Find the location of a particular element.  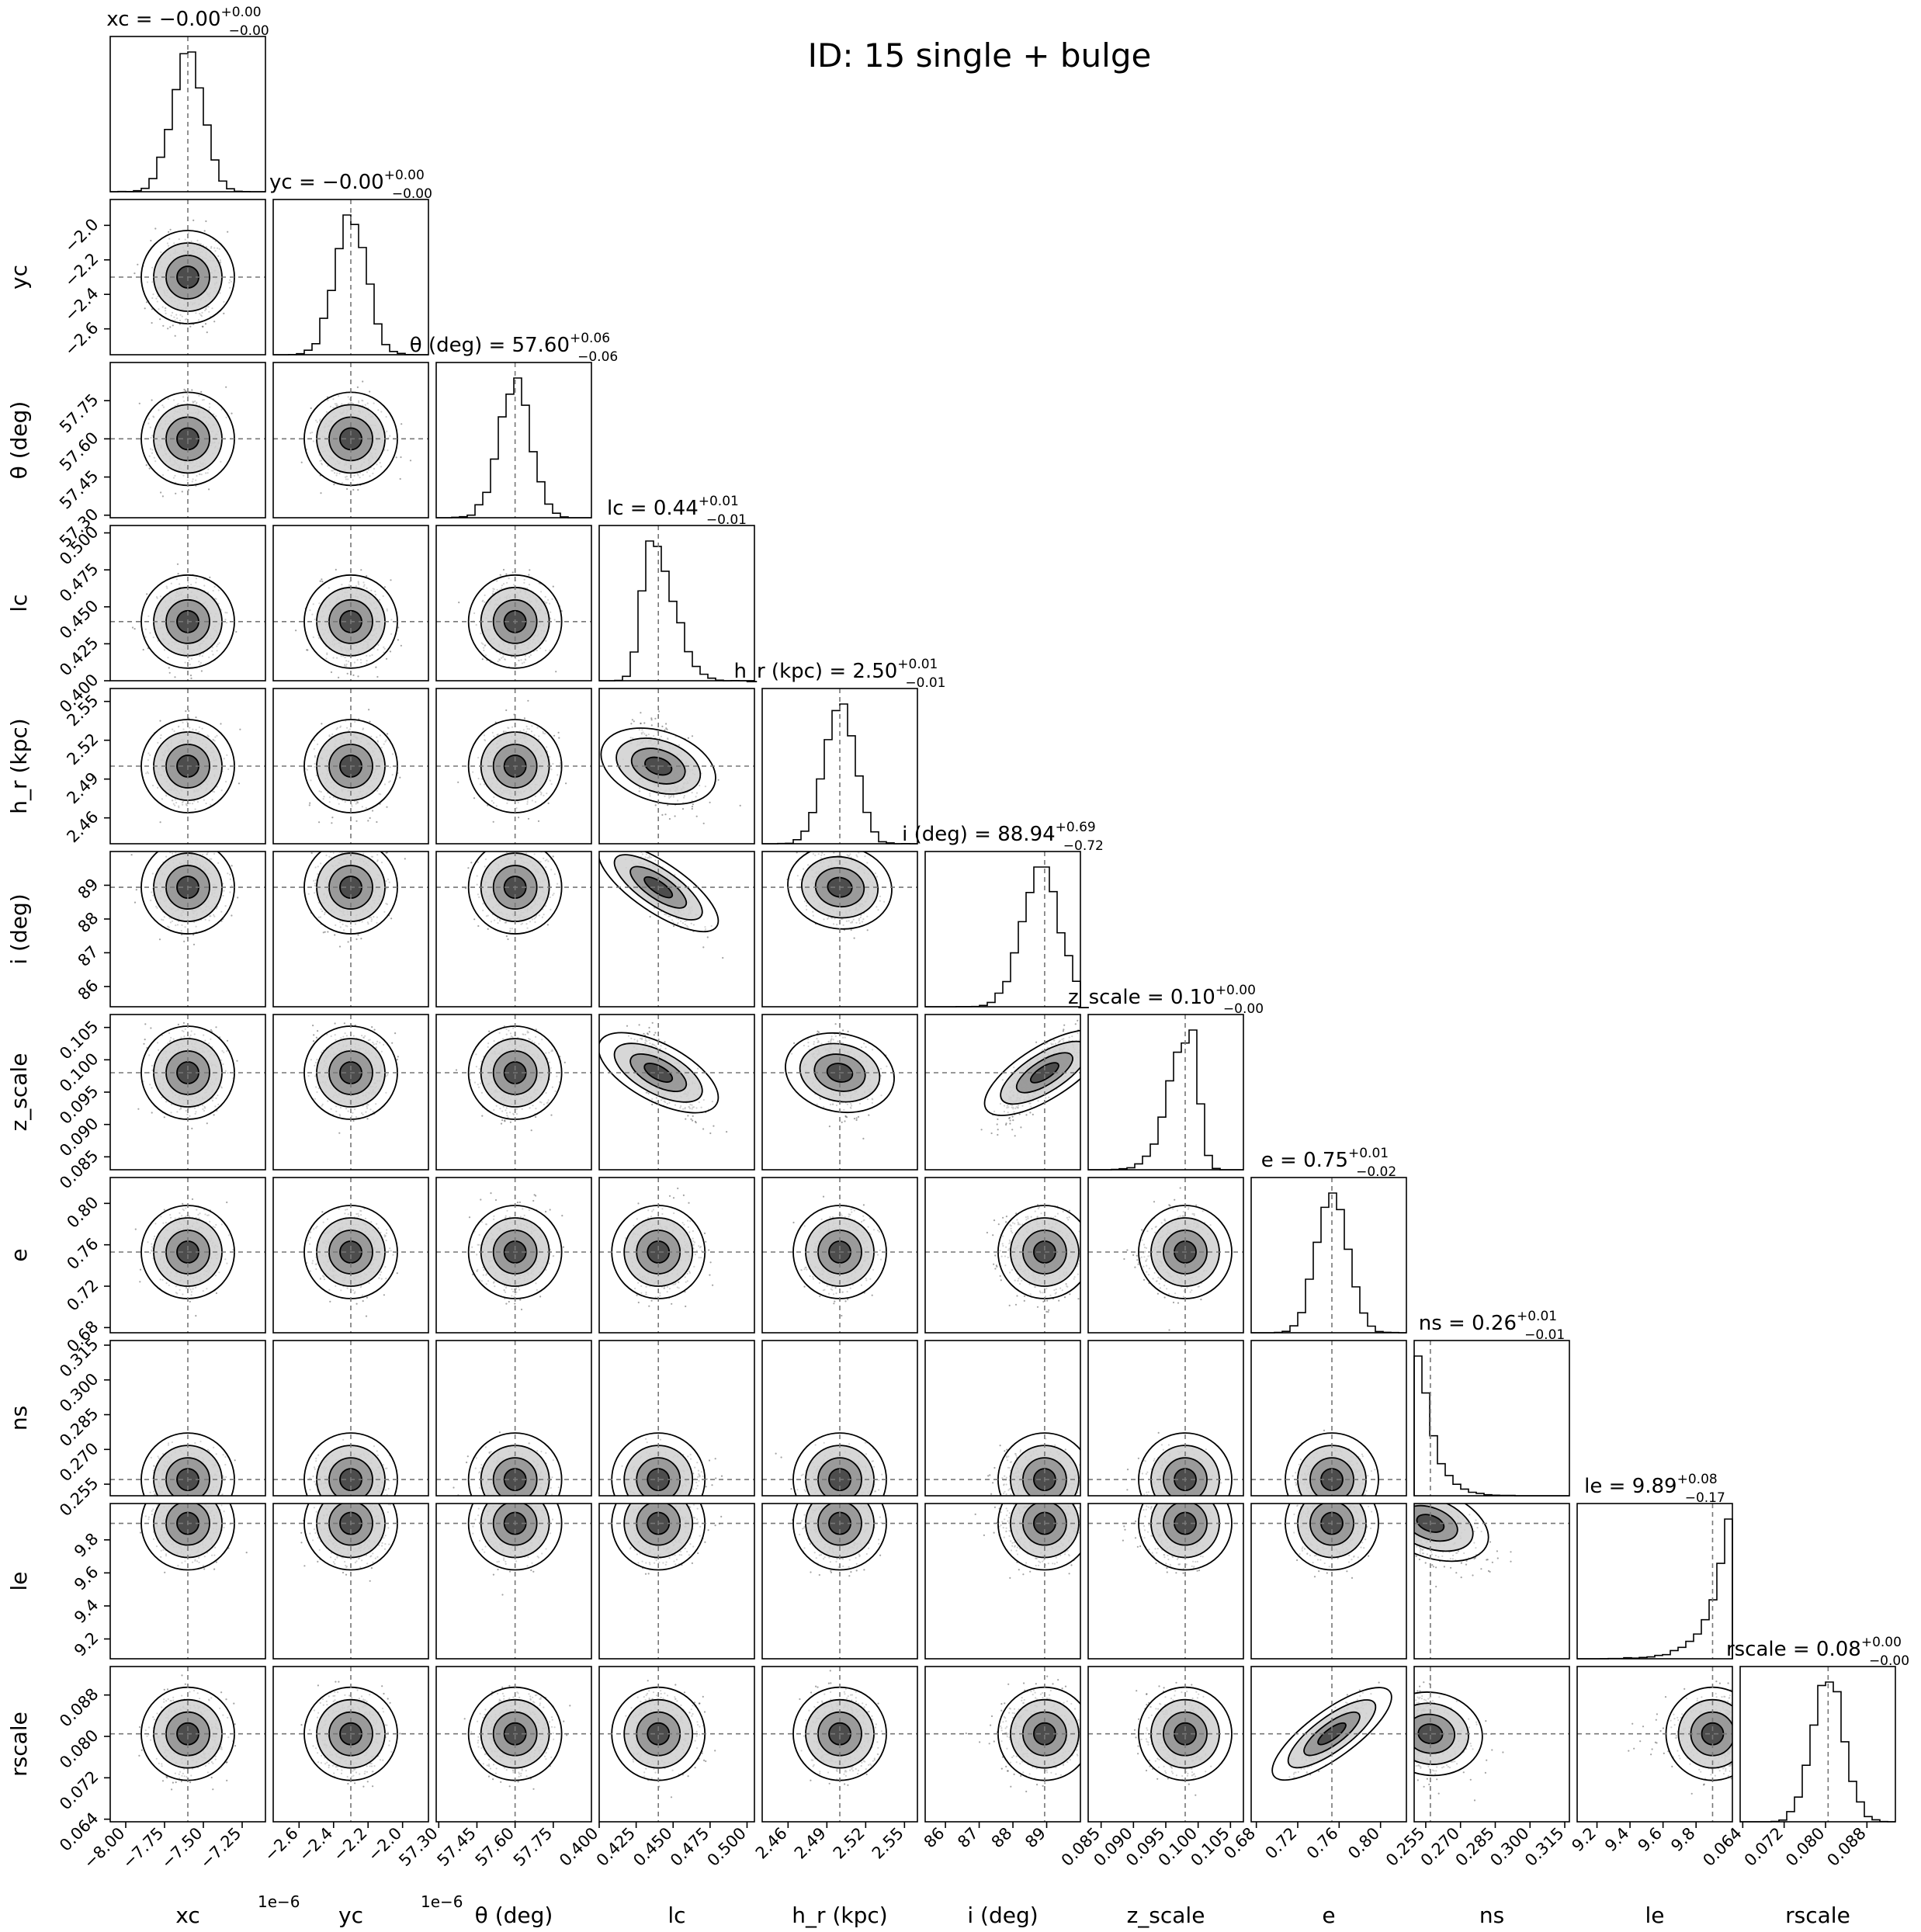

y-axis-label-lc: lc is located at coordinates (19, 603).